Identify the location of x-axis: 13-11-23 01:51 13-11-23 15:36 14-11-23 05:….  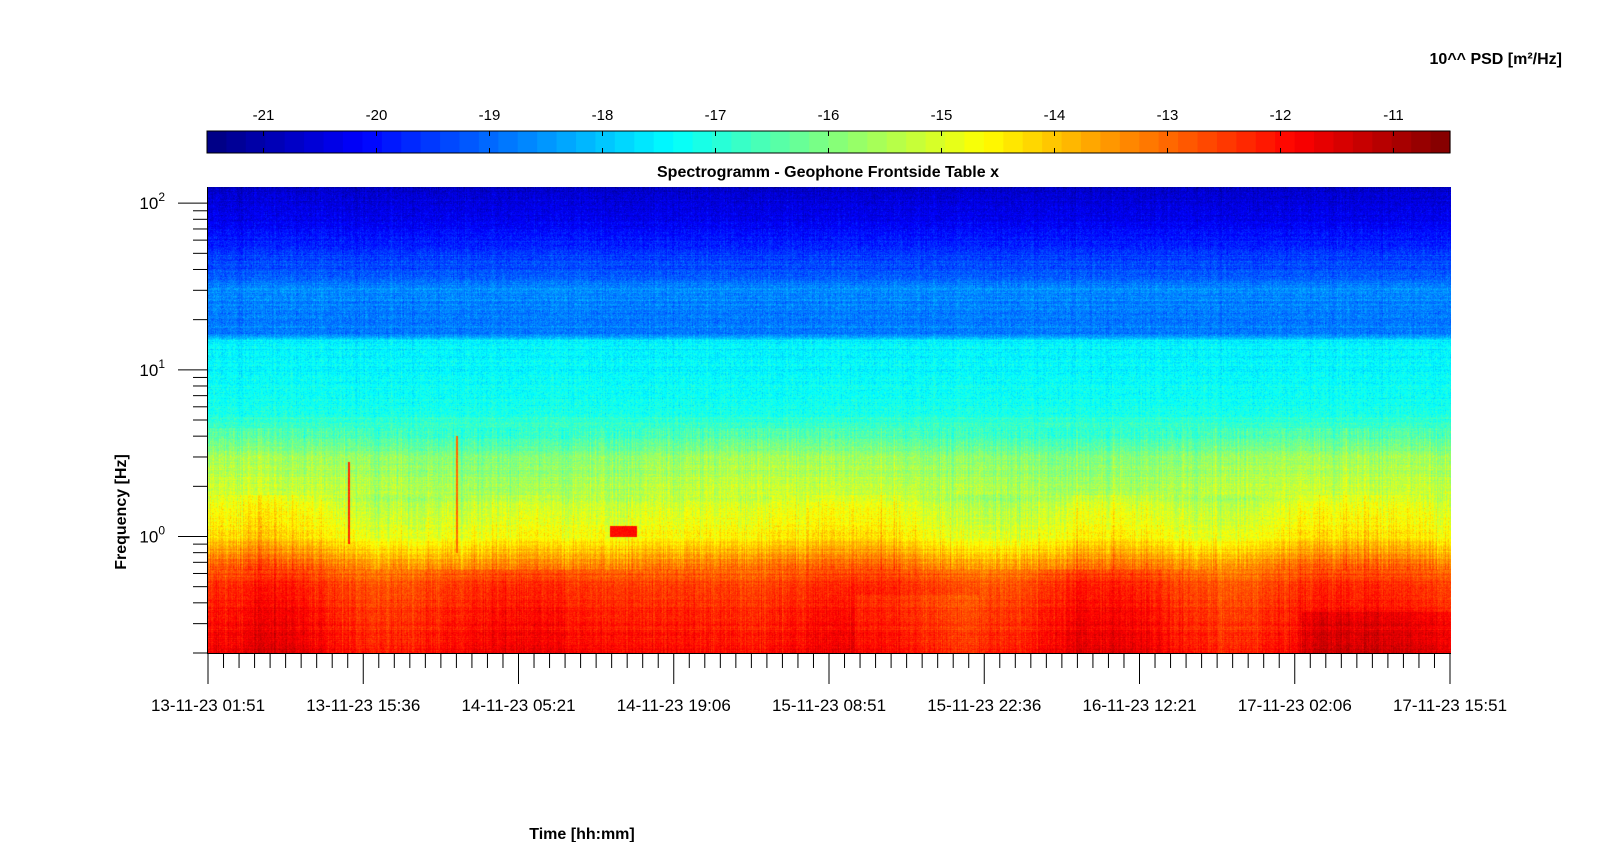
(829, 684).